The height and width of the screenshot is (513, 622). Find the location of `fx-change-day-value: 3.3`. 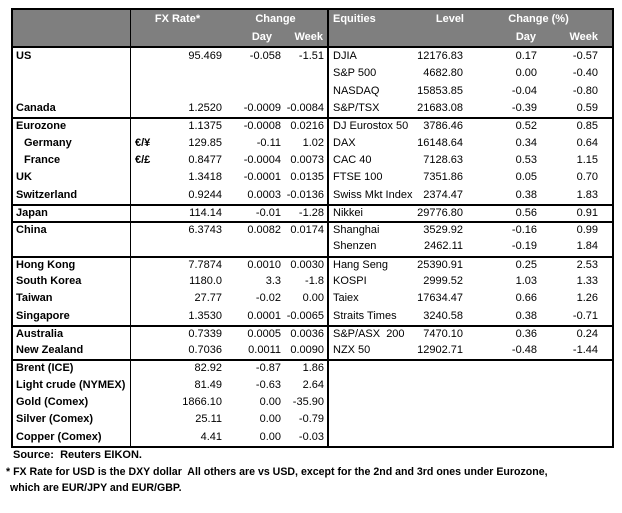

fx-change-day-value: 3.3 is located at coordinates (273, 281).